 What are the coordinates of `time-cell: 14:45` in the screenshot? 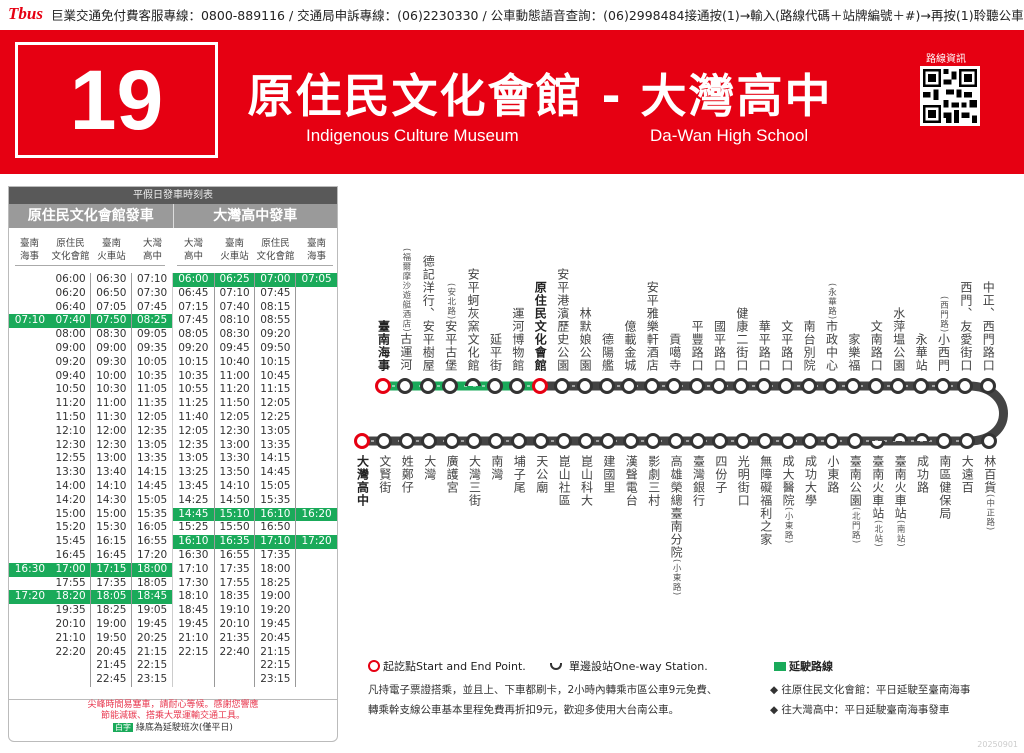 It's located at (193, 514).